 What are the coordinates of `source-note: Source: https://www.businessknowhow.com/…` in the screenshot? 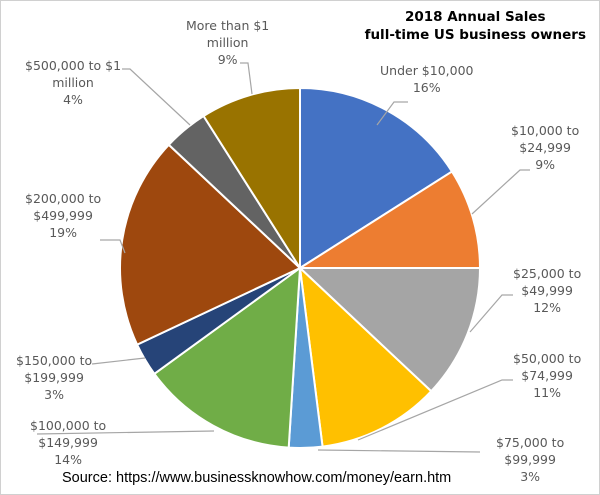 It's located at (257, 478).